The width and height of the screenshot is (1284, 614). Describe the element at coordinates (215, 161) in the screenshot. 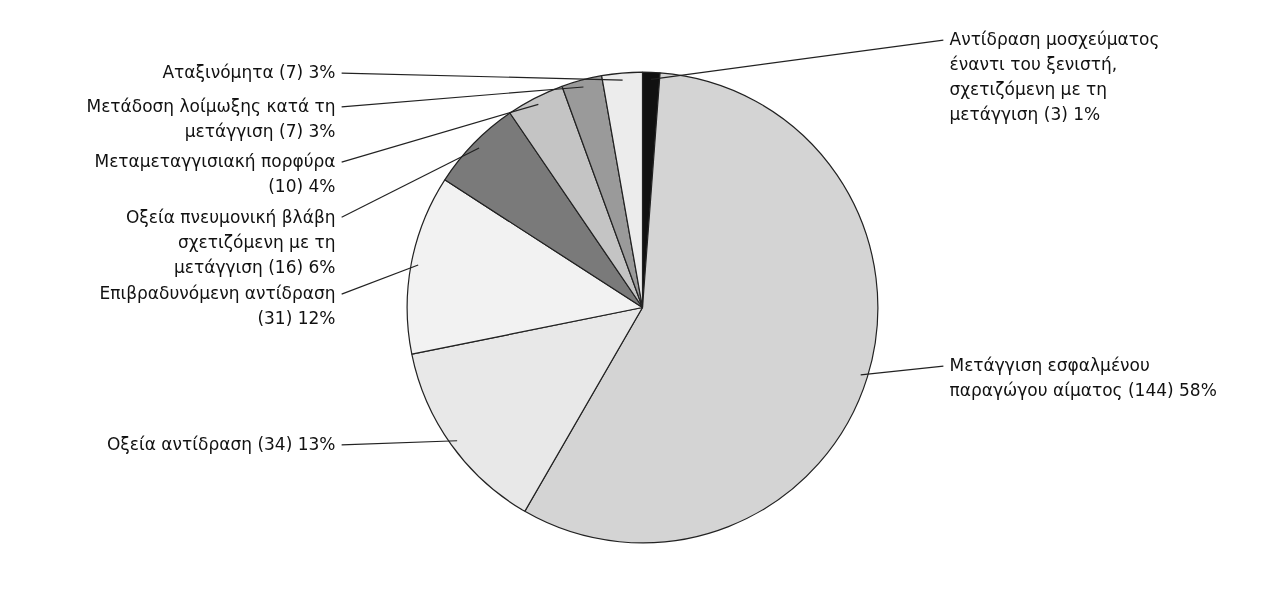

I see `slice-label: Μεταμεταγγισιακή πορφύρα` at that location.